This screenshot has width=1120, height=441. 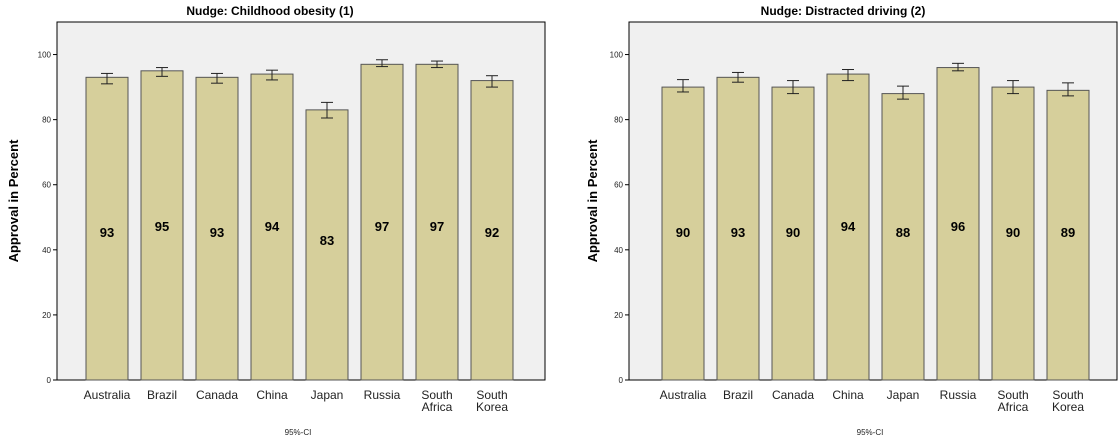 I want to click on chart-title: Nudge: Childhood obesity (1), so click(x=269, y=11).